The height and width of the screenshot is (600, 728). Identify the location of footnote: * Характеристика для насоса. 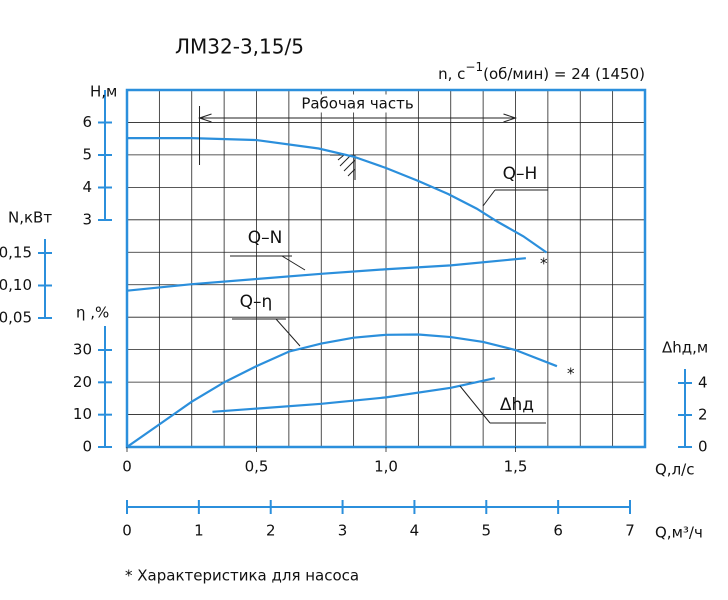
(242, 576).